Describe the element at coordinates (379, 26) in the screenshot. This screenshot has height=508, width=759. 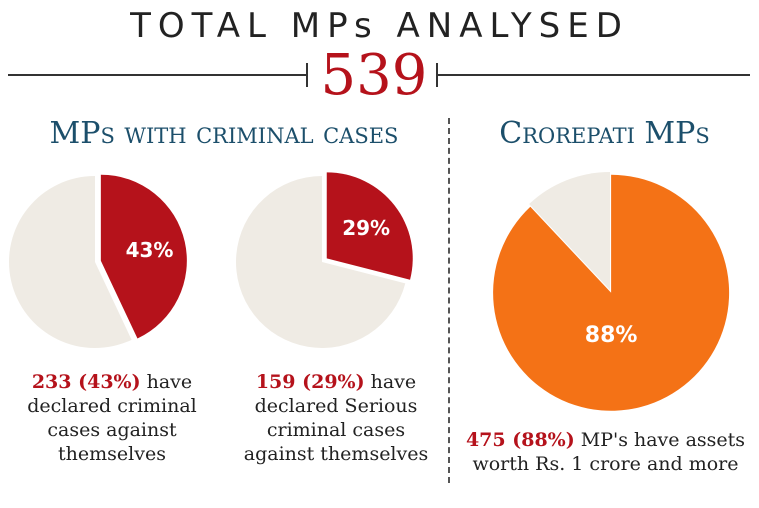
I see `page-title: TOTAL MPs ANALYSED` at that location.